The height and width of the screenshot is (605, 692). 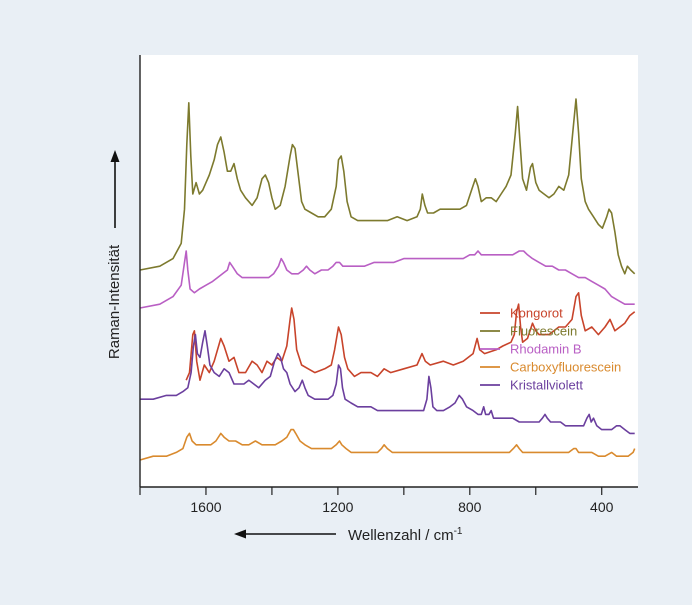 What do you see at coordinates (536, 313) in the screenshot?
I see `legend-label-kongorot: Kongorot` at bounding box center [536, 313].